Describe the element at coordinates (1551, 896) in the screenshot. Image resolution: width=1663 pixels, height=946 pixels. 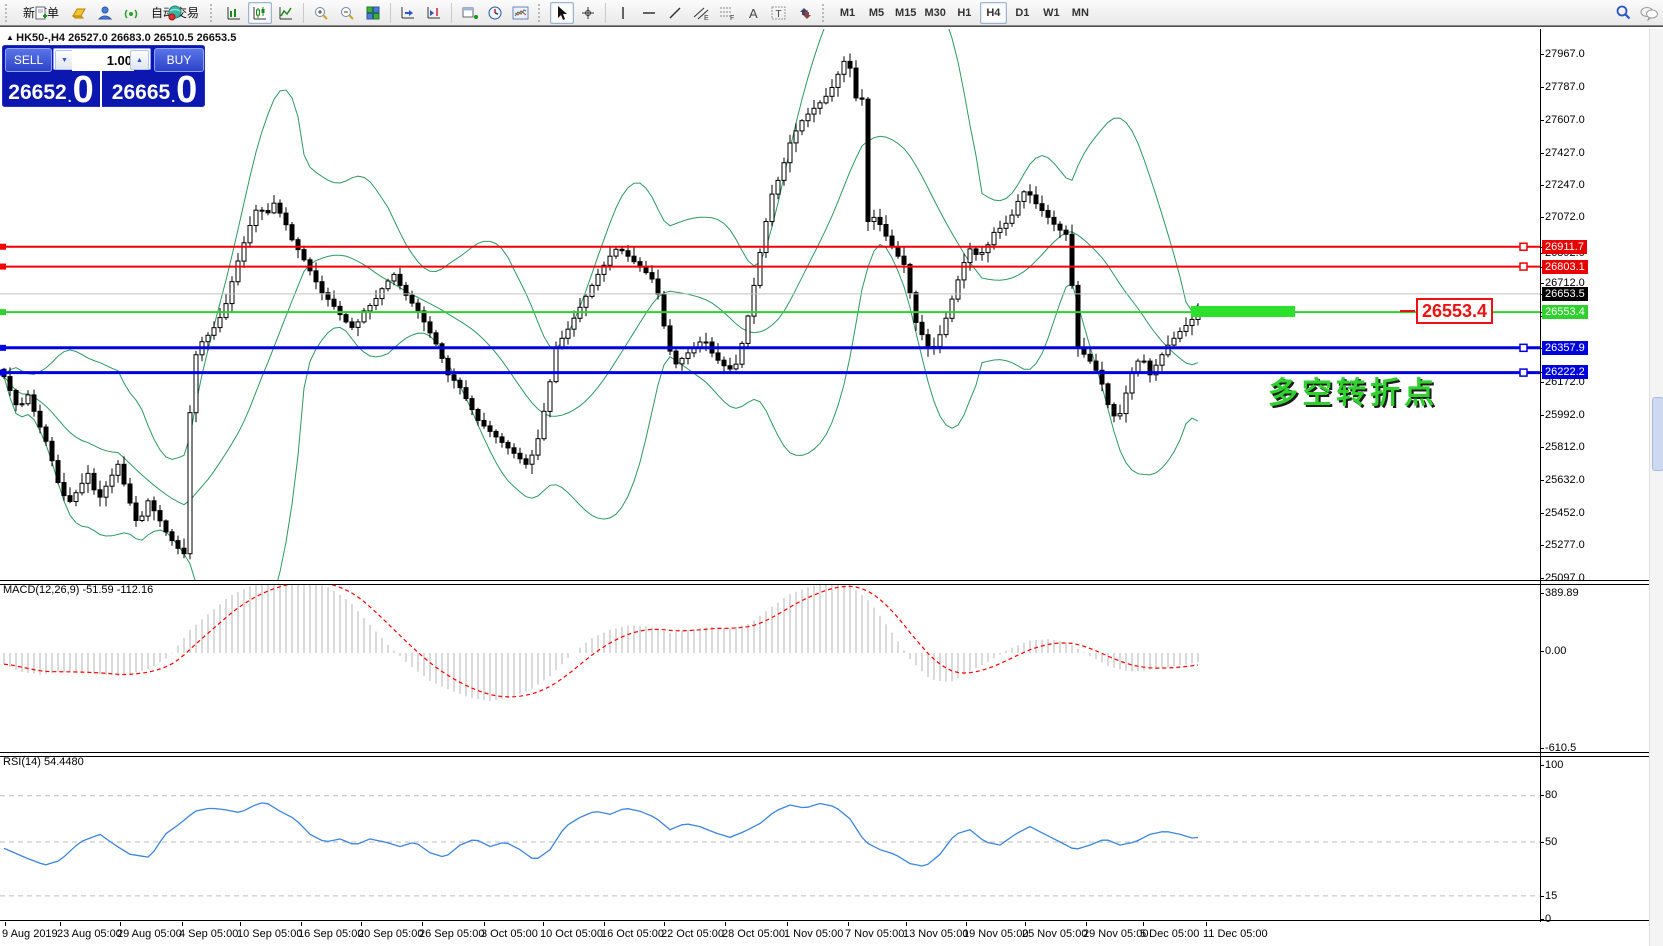
I see `price-axis-label: 15` at that location.